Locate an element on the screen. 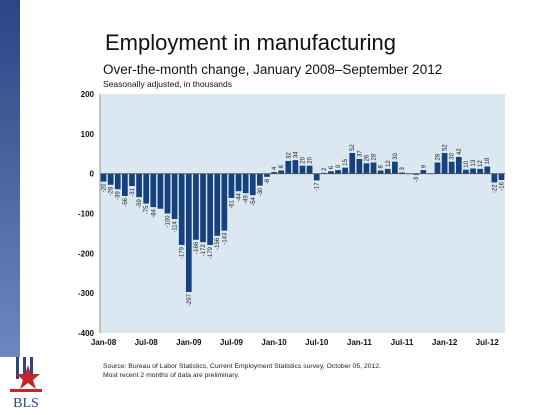 Image resolution: width=550 pixels, height=415 pixels. logo-stripe is located at coordinates (26, 390).